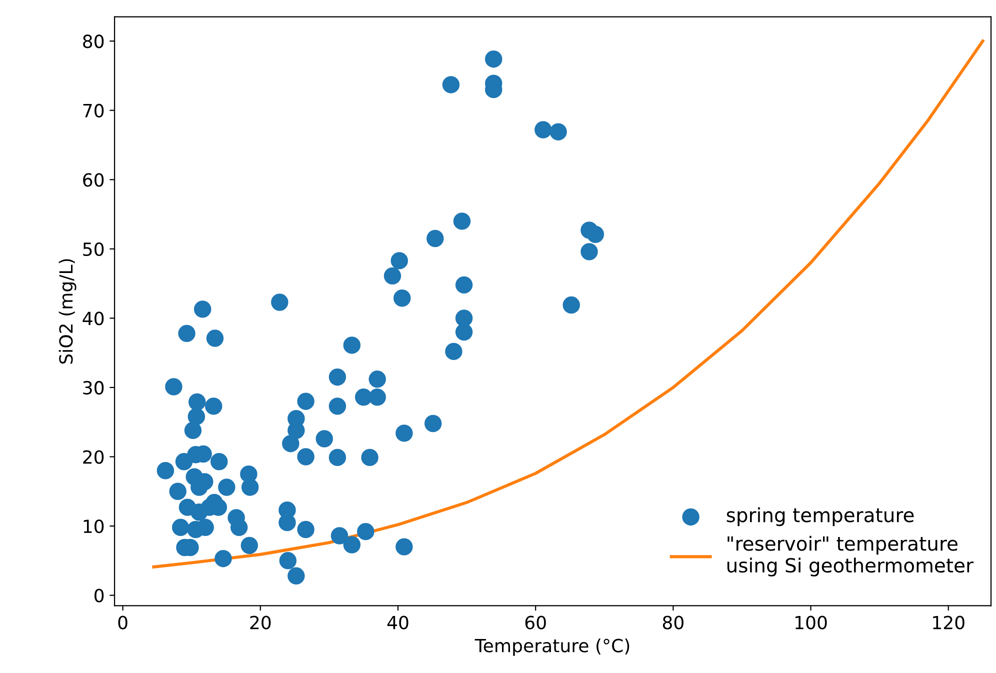 The height and width of the screenshot is (673, 996). I want to click on x-tick-label: 80, so click(673, 623).